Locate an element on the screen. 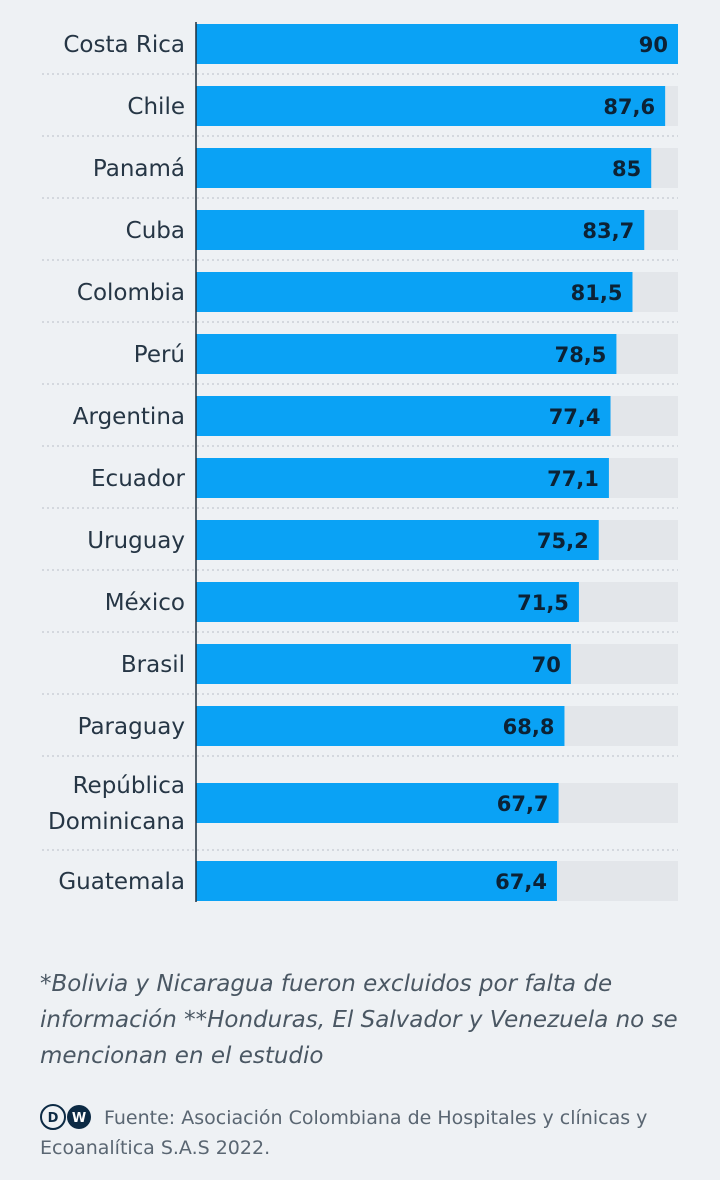  data-label: 67,4 is located at coordinates (521, 882).